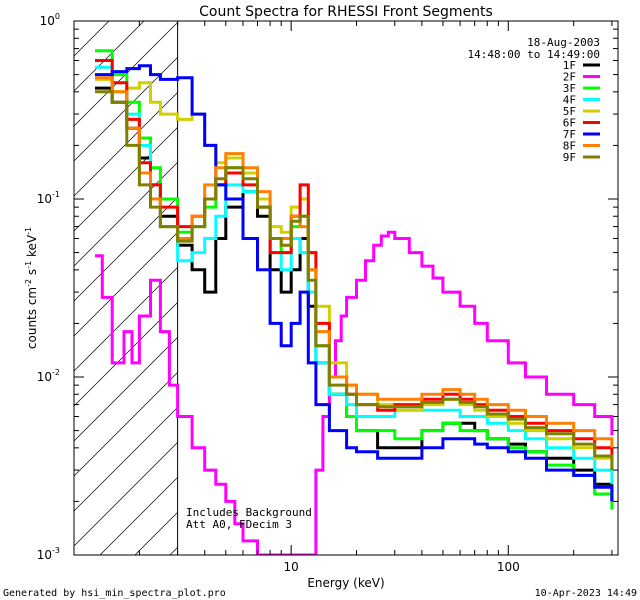  Describe the element at coordinates (346, 12) in the screenshot. I see `chart-title: Count Spectra for RHESSI Front Segments` at that location.